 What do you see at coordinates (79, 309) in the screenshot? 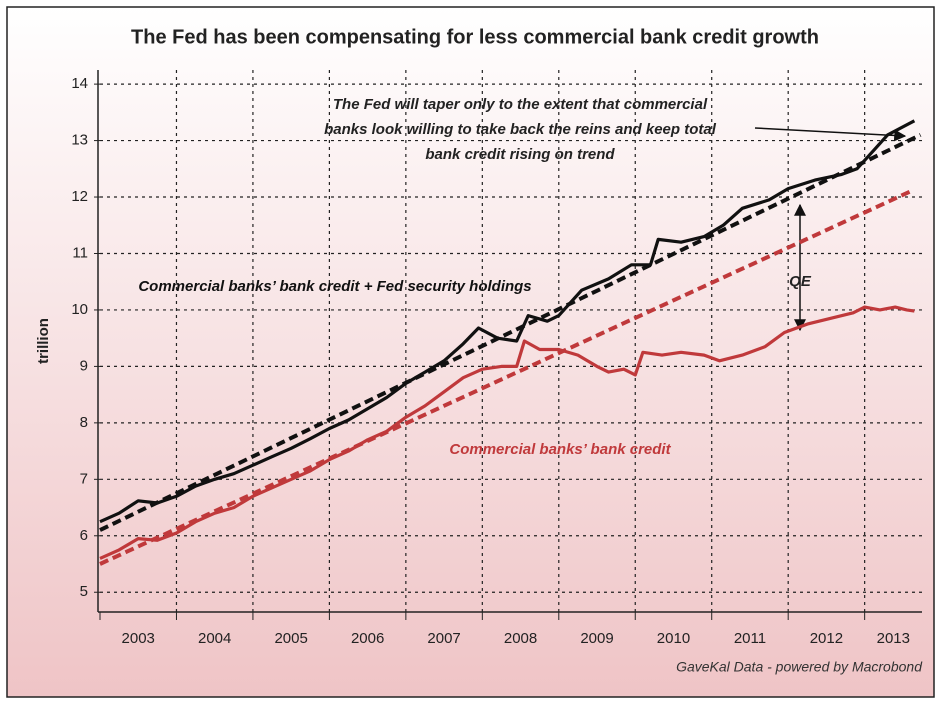
I see `y-tick-label: 10` at bounding box center [79, 309].